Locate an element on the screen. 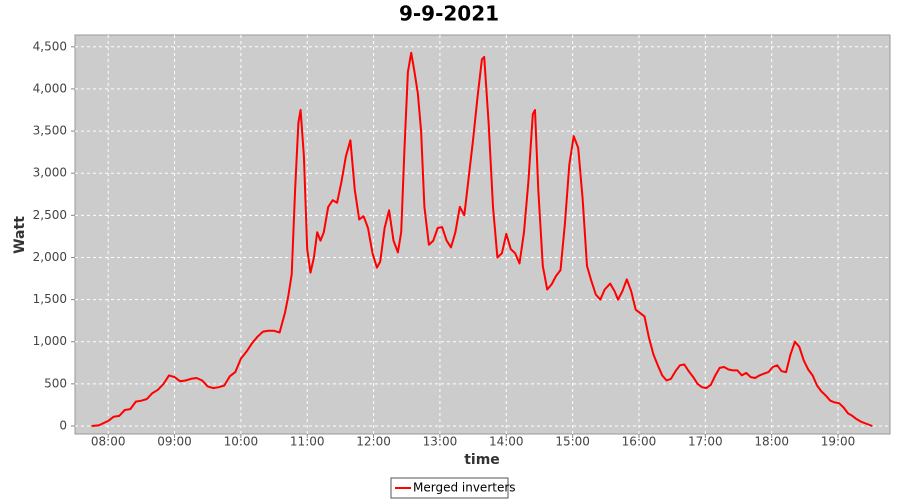  y-tick-label: 3,500 is located at coordinates (50, 131).